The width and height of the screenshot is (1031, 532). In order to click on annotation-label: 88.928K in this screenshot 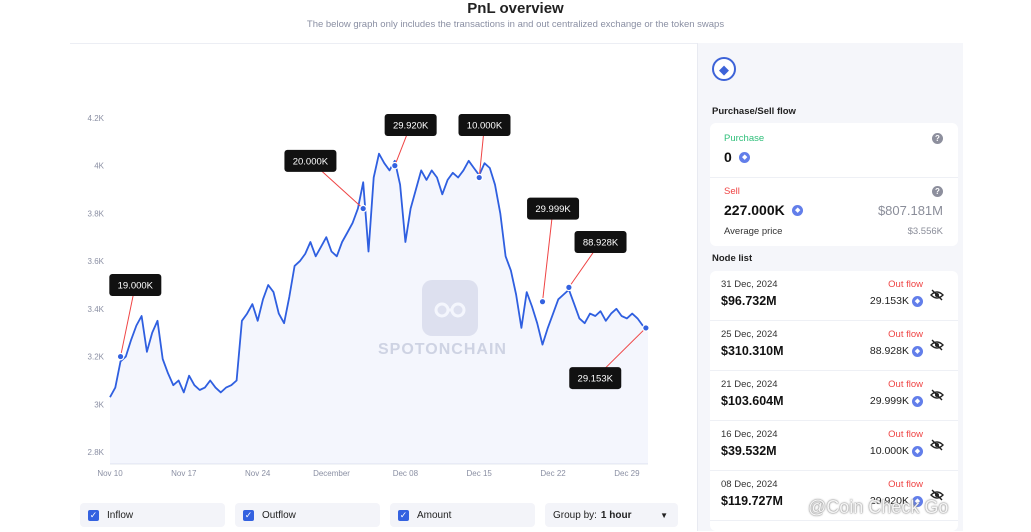, I will do `click(601, 243)`.